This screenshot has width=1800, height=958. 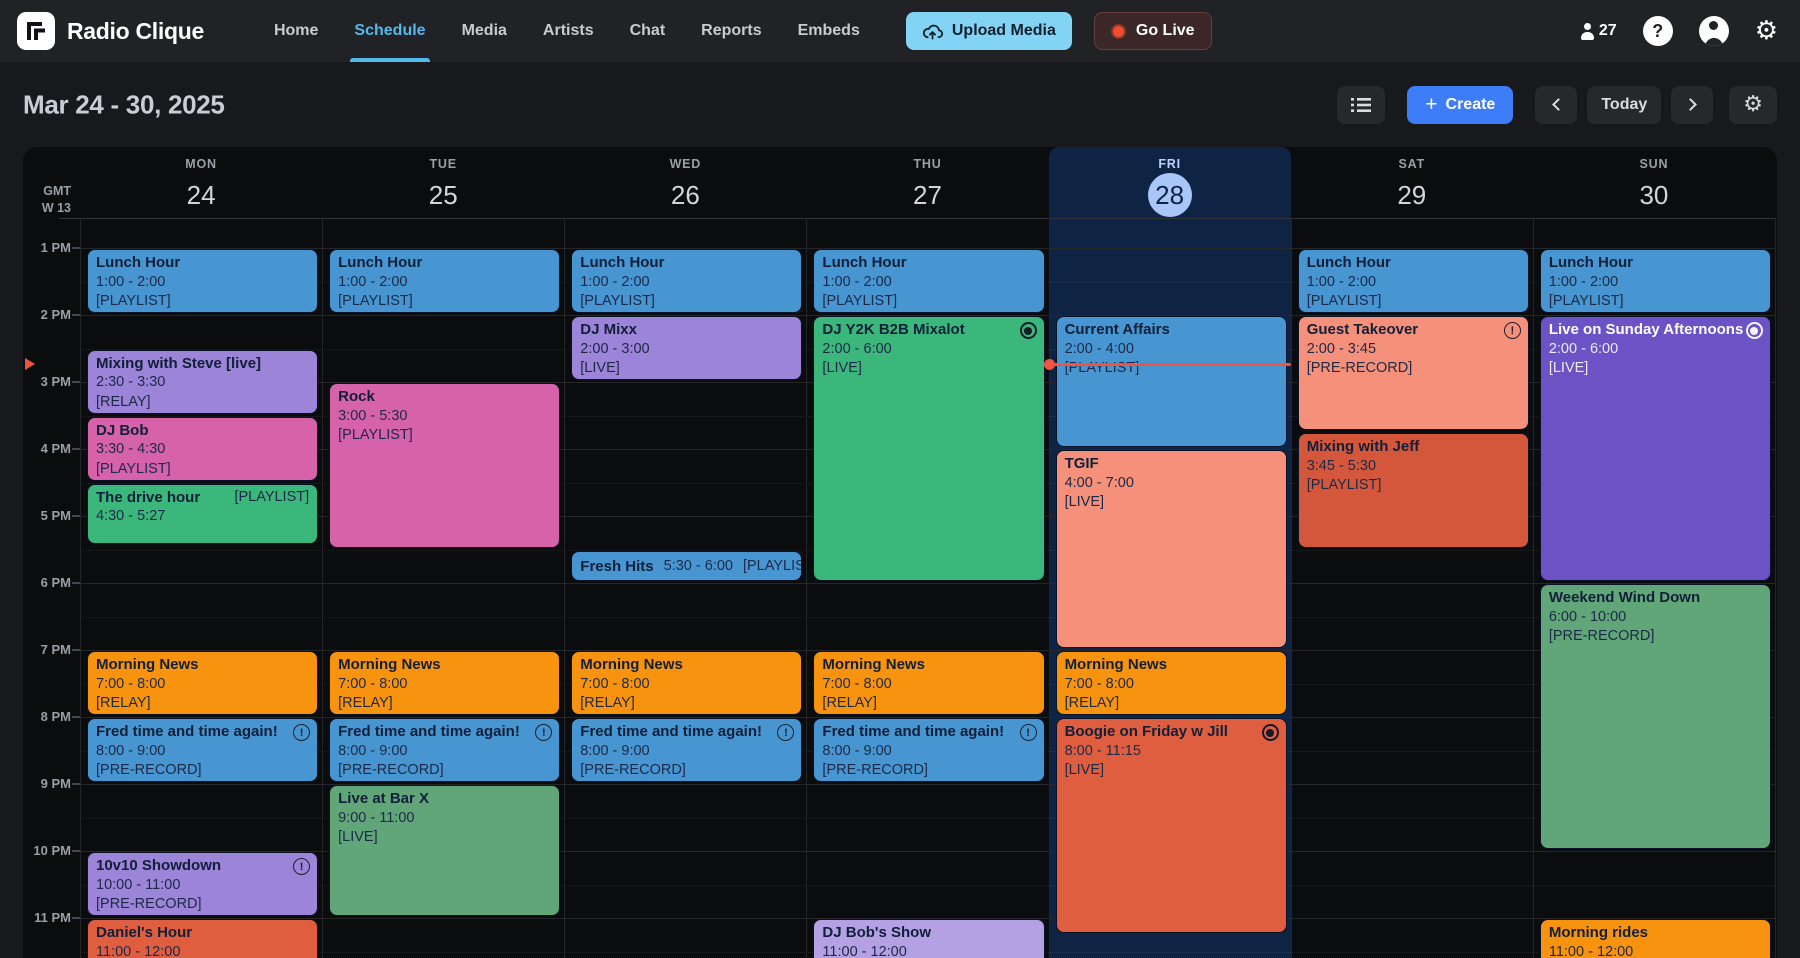 What do you see at coordinates (55, 515) in the screenshot?
I see `time-label: 5 PM` at bounding box center [55, 515].